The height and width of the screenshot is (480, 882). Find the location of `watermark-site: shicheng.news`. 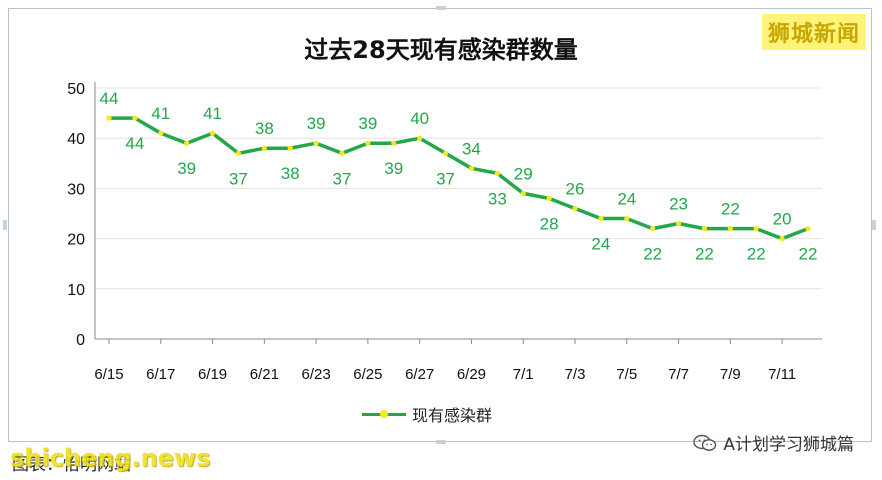

watermark-site: shicheng.news is located at coordinates (110, 458).